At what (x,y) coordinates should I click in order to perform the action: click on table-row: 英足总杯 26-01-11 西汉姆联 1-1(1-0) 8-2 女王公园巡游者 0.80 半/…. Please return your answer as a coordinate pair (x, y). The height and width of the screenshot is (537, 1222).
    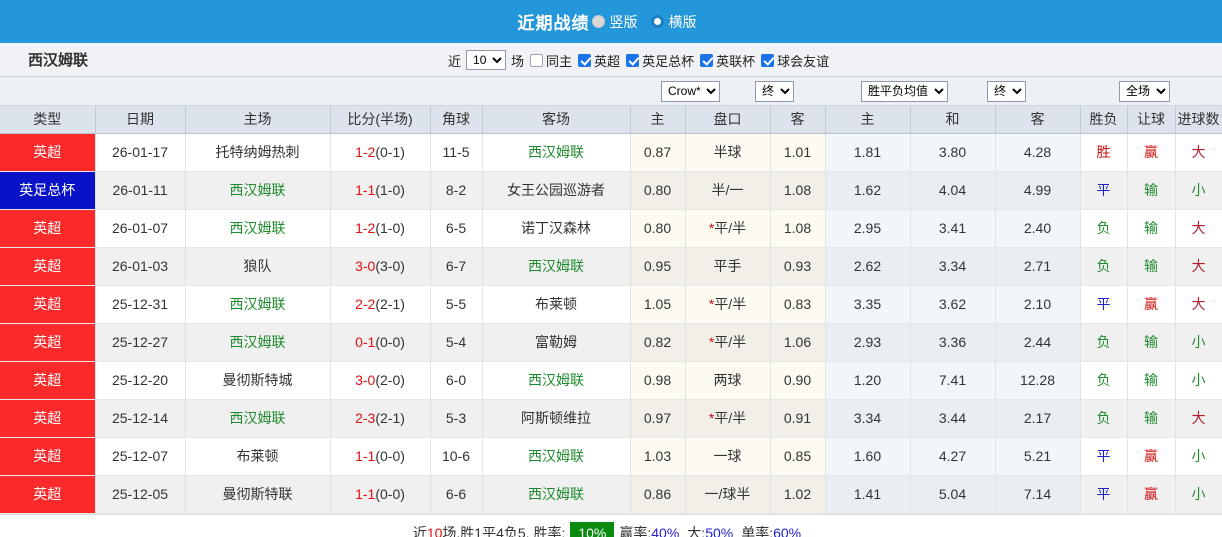
    Looking at the image, I should click on (611, 190).